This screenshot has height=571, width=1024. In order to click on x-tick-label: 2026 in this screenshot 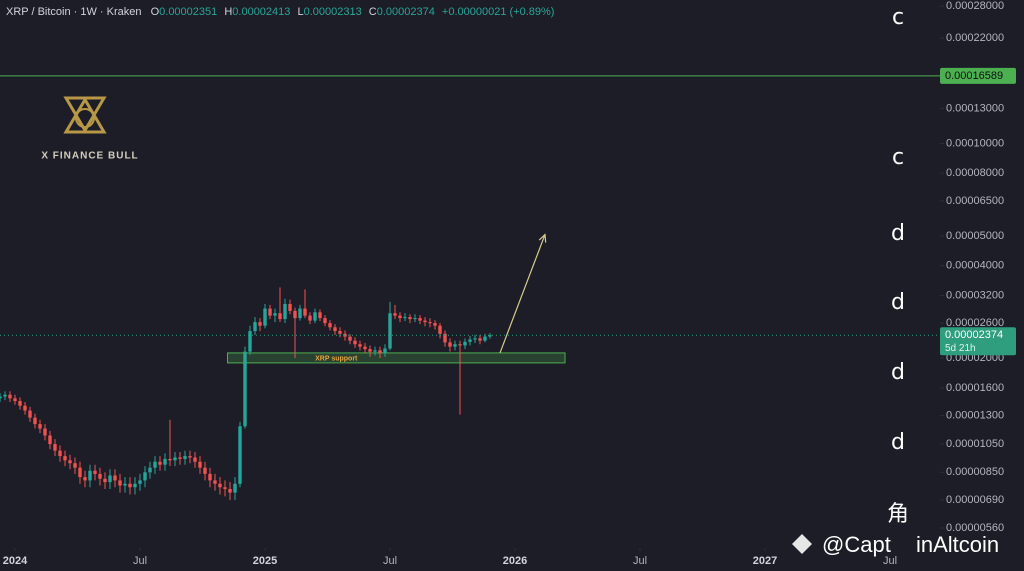, I will do `click(515, 561)`.